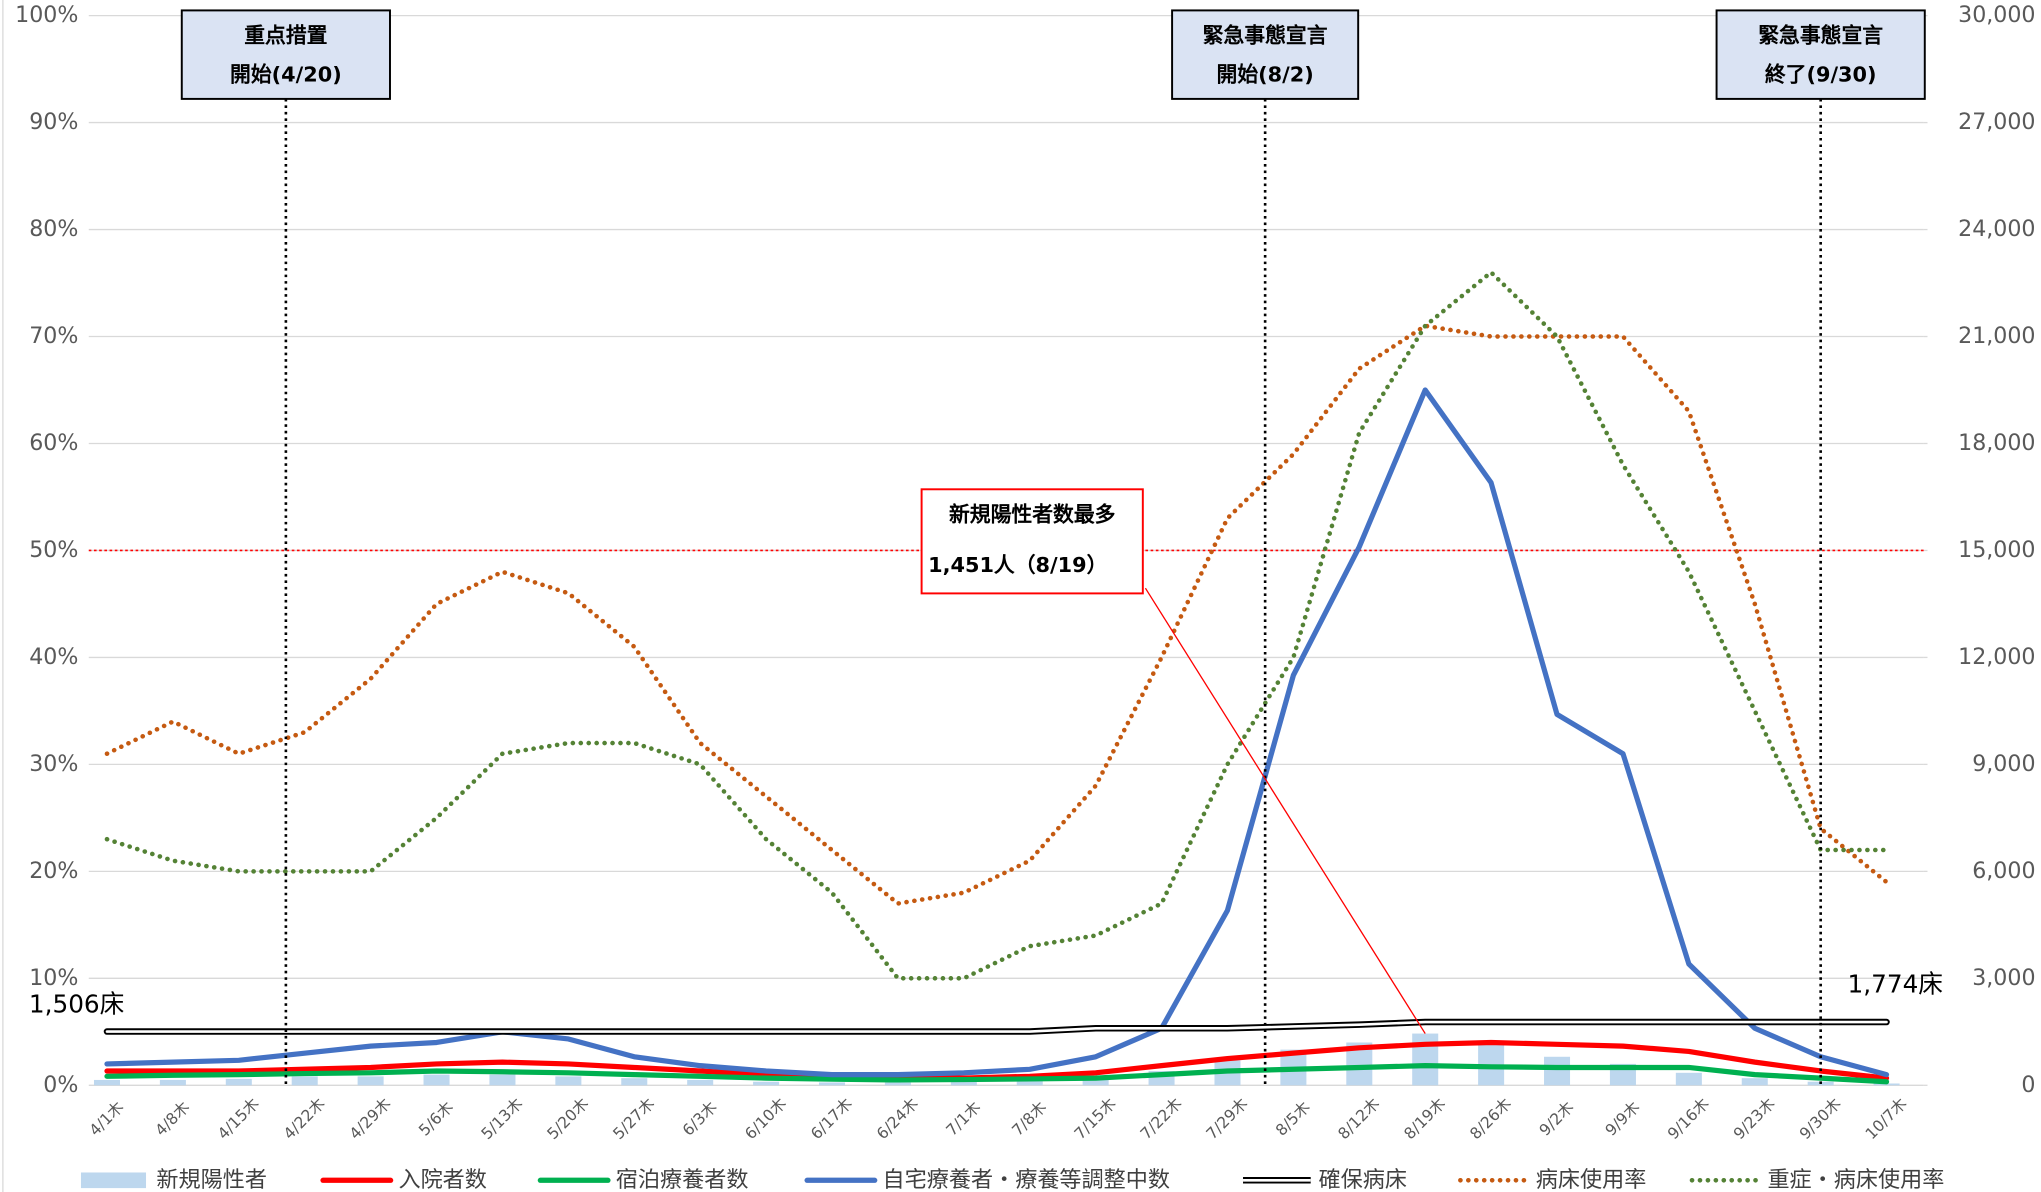 The height and width of the screenshot is (1192, 2041). What do you see at coordinates (173, 1119) in the screenshot?
I see `x-tick-label: 4/8木` at bounding box center [173, 1119].